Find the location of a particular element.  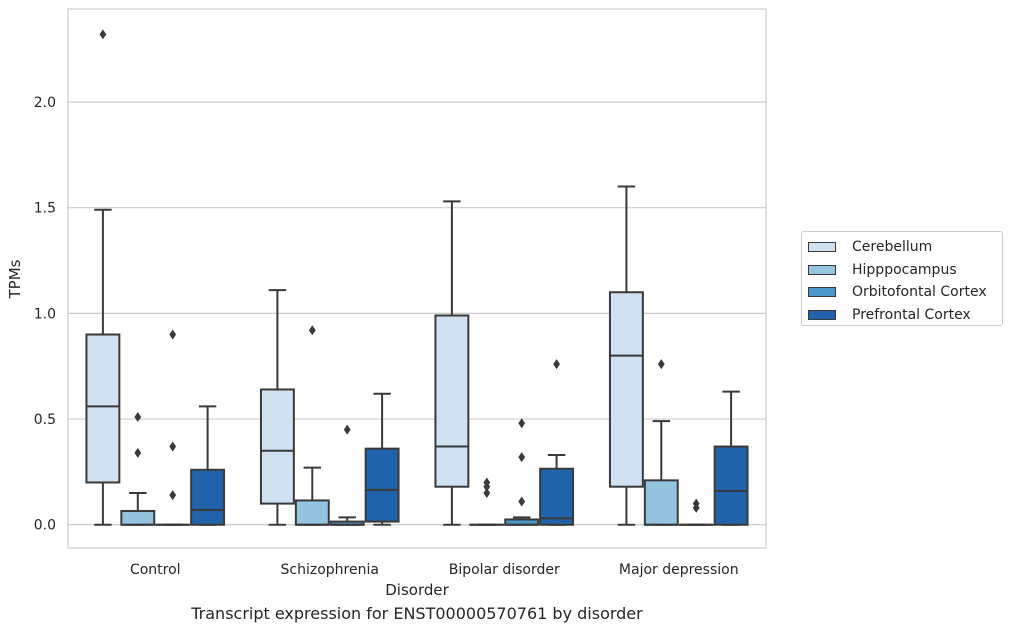

y-tick-label: 1.0 is located at coordinates (45, 314).